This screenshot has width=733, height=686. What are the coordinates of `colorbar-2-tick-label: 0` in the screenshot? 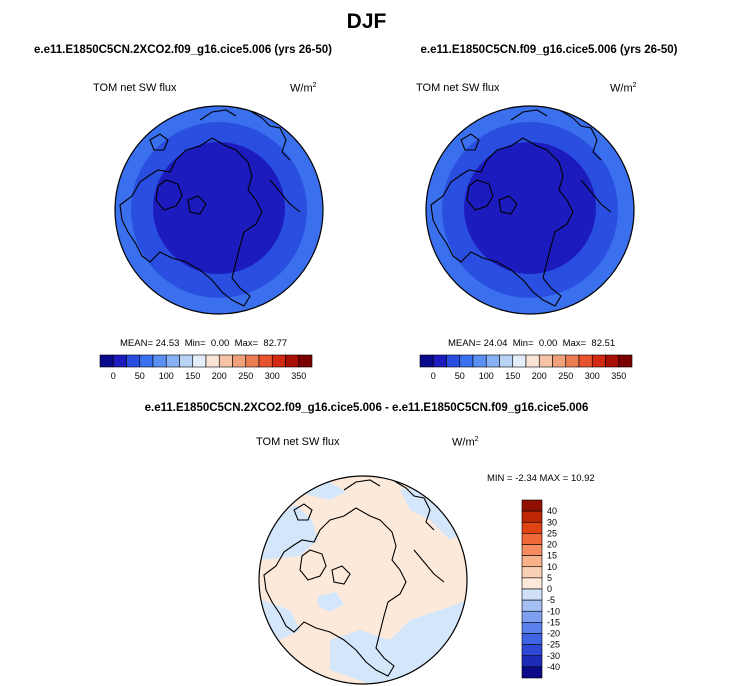 It's located at (433, 376).